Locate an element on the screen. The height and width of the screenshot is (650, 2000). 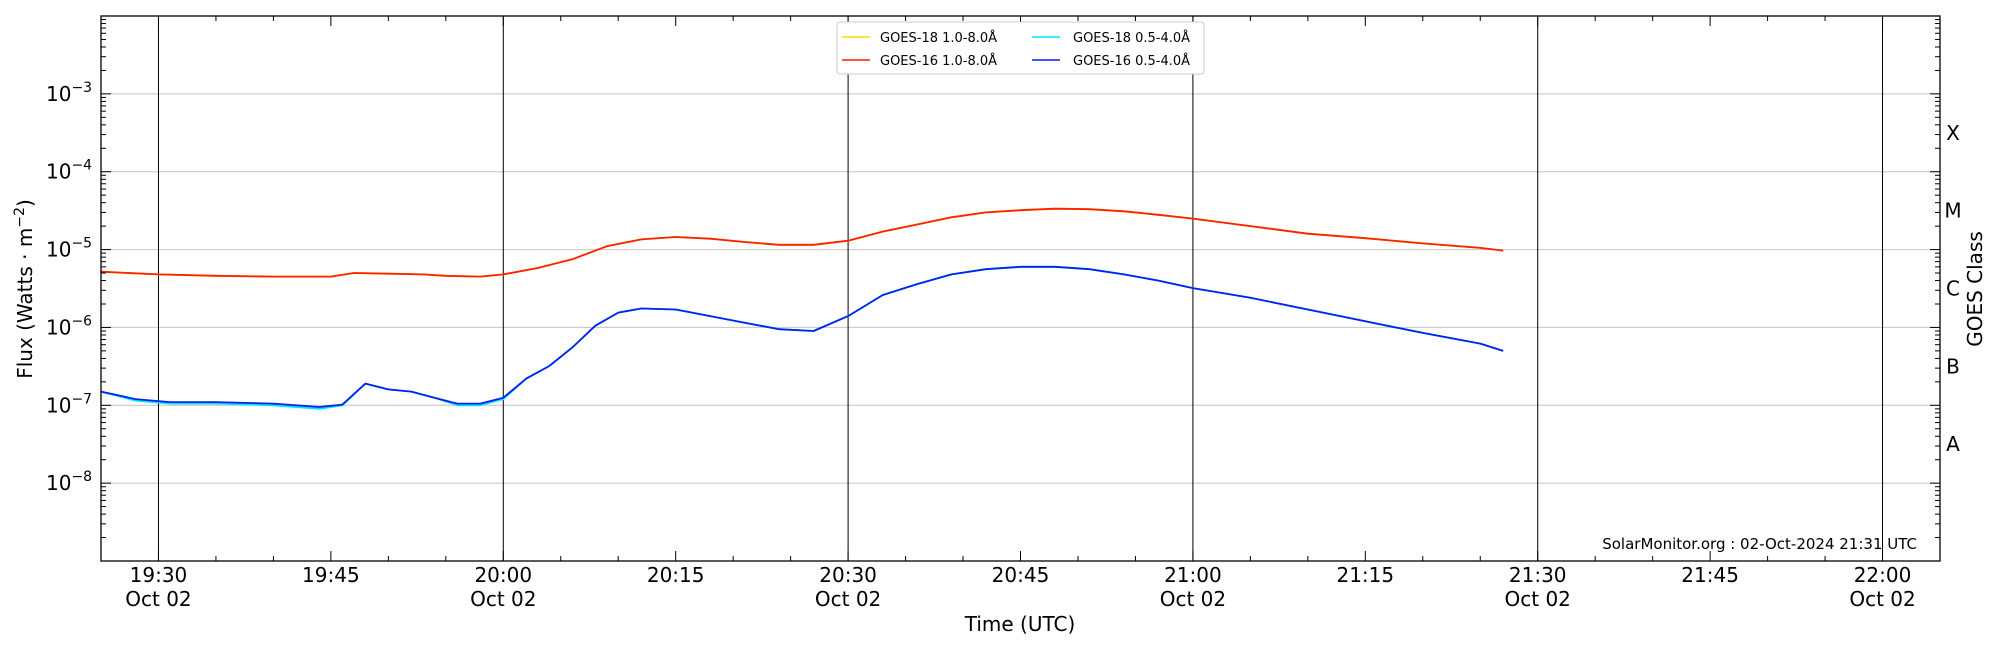
x-tick-label: 21:00 is located at coordinates (1193, 575).